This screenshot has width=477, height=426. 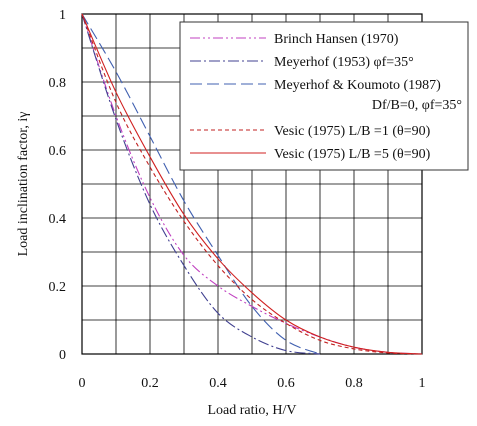 What do you see at coordinates (23, 184) in the screenshot?
I see `y-axis-label: Load inclination factor, iγ` at bounding box center [23, 184].